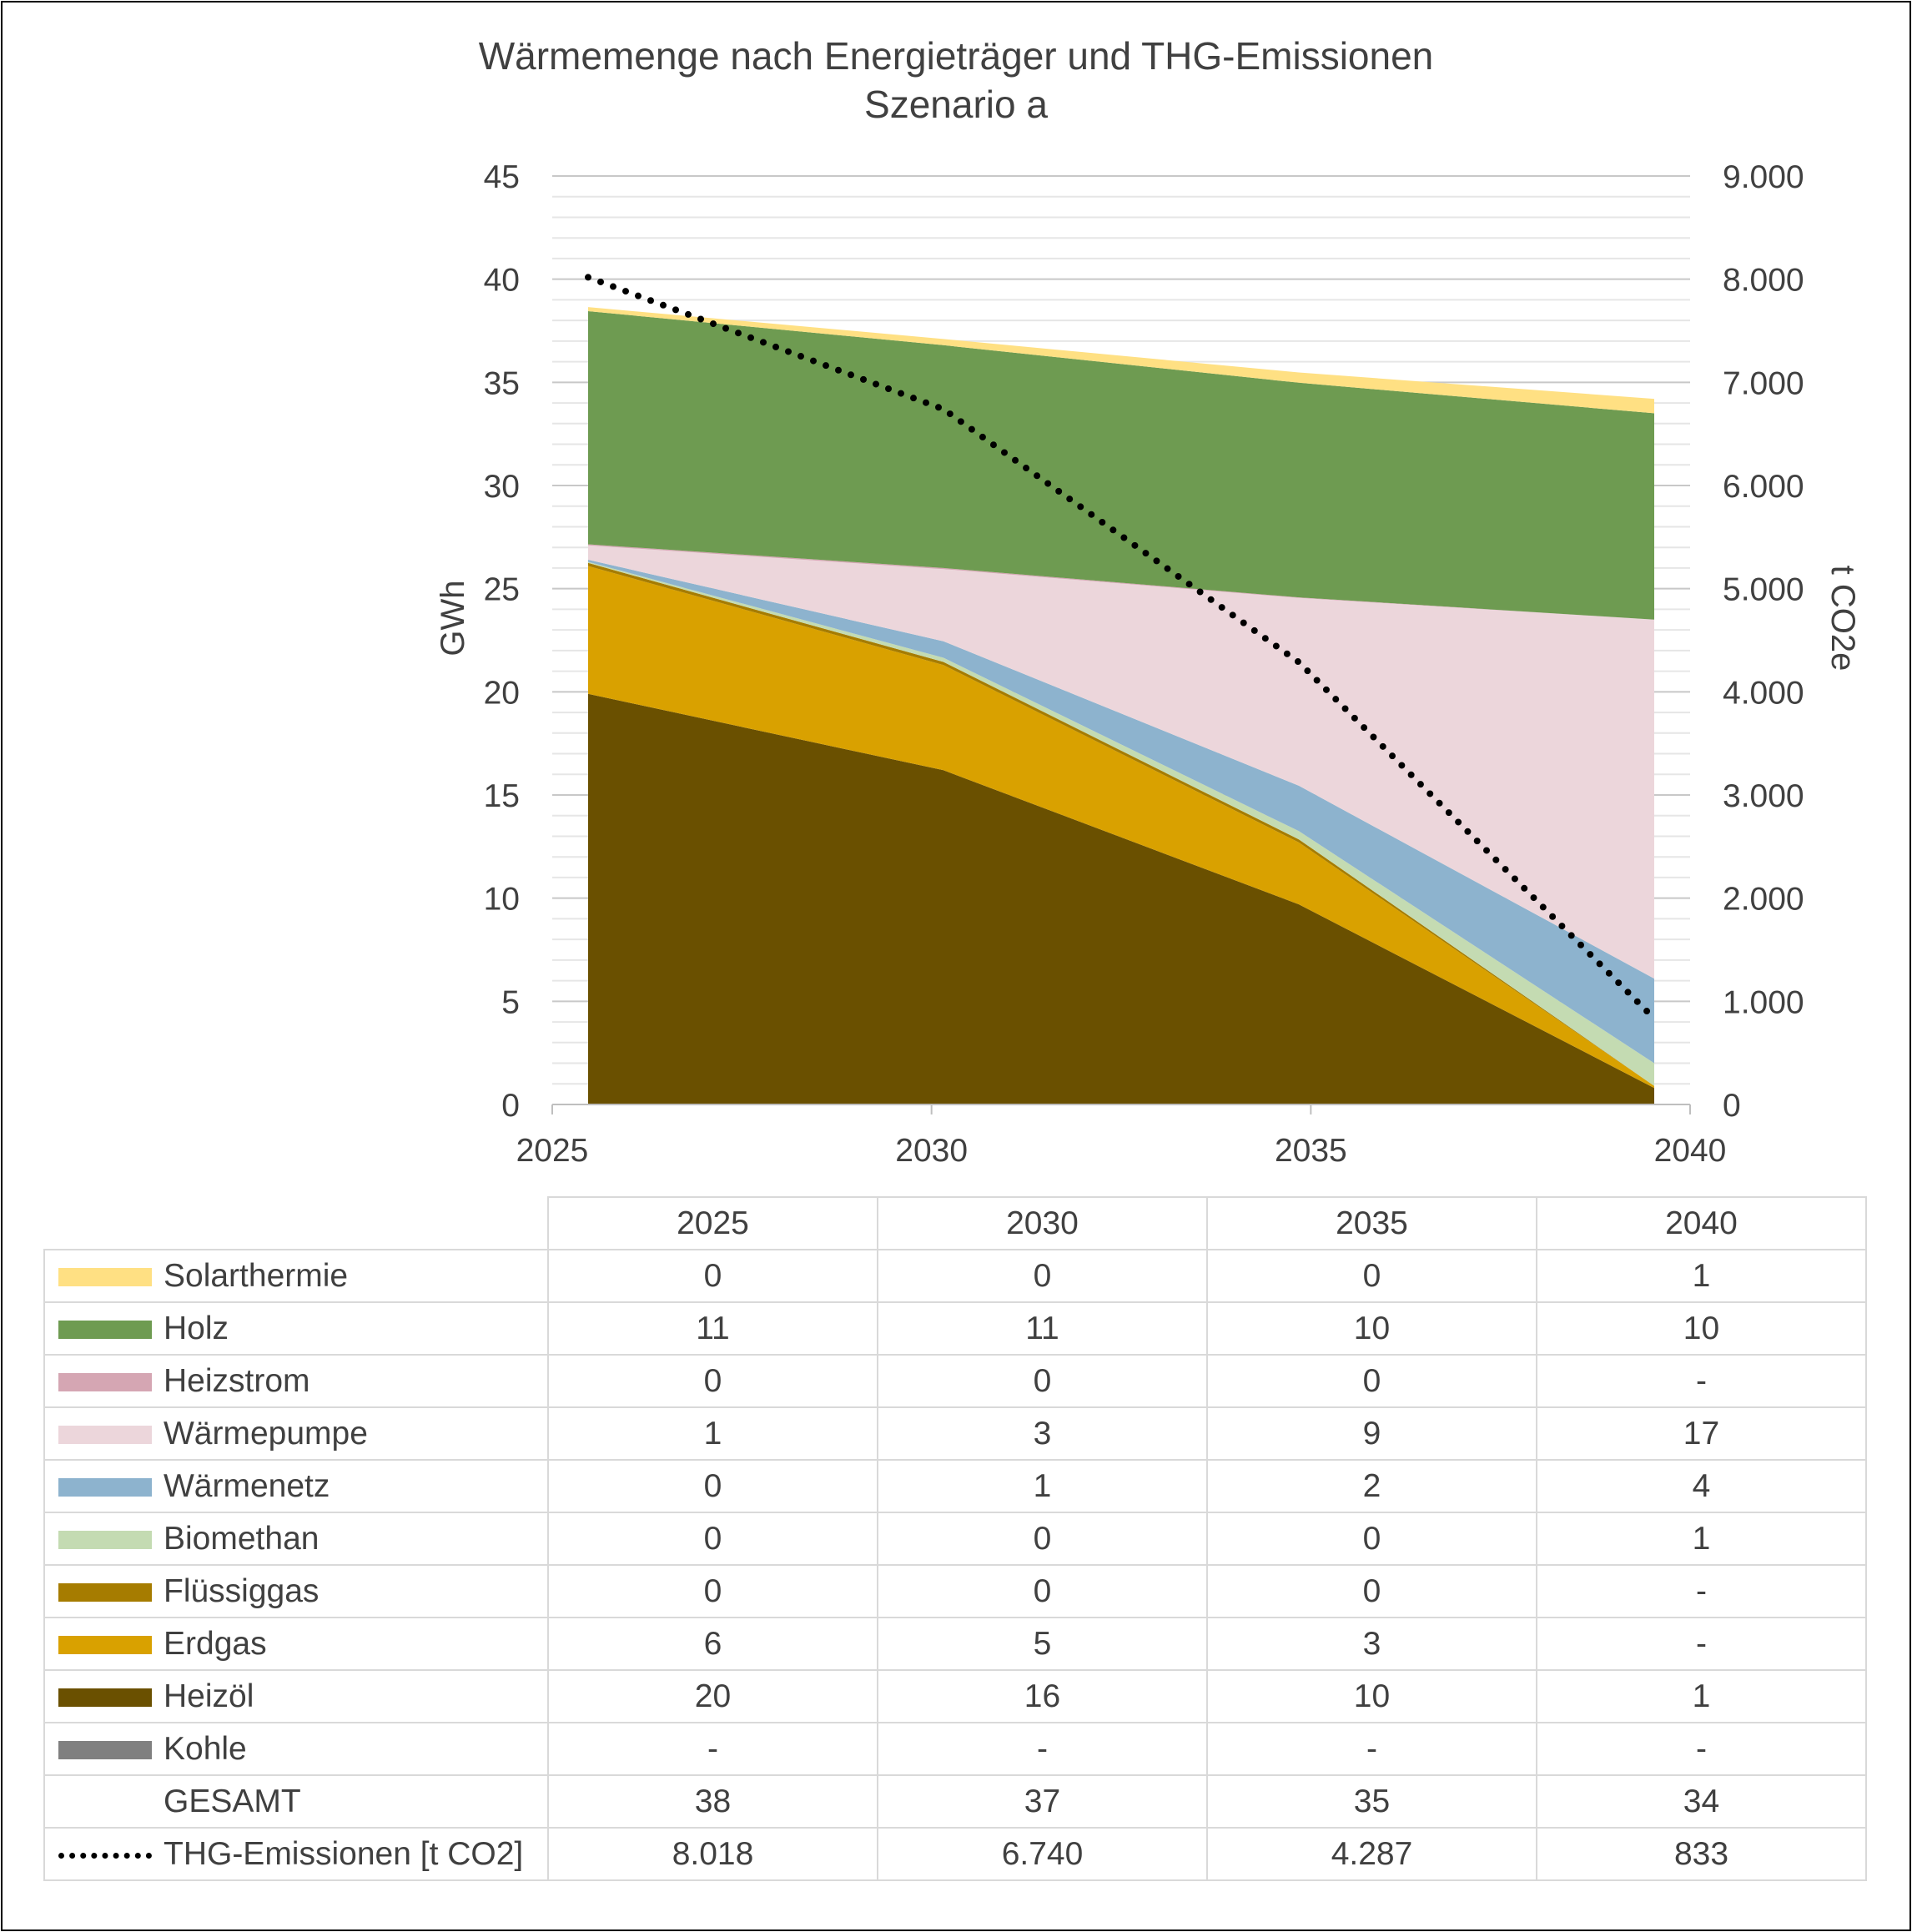 This screenshot has height=1932, width=1912. Describe the element at coordinates (713, 1801) in the screenshot. I see `table-cell: 38` at that location.